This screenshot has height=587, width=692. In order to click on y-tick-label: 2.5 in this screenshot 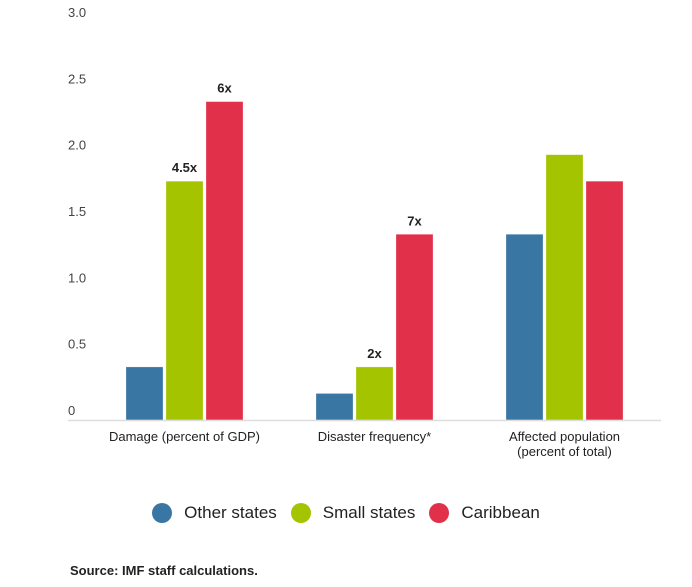, I will do `click(77, 78)`.